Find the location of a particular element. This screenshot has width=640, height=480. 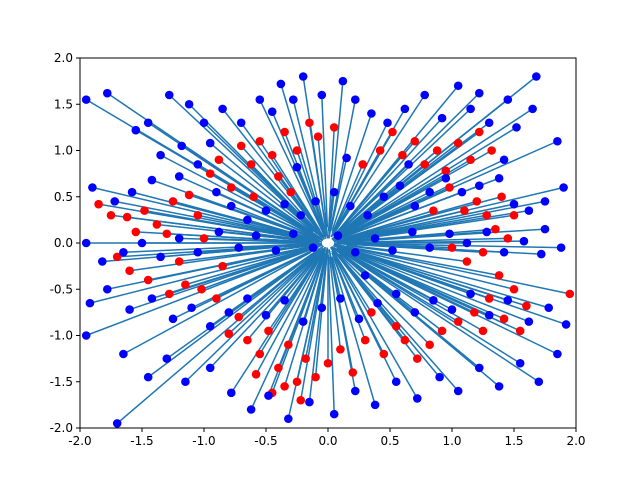

x-axis: -2.0 -1.5 -1.0 -0.5 0.0 0.5 1.0 1.5 2.0 is located at coordinates (327, 438).